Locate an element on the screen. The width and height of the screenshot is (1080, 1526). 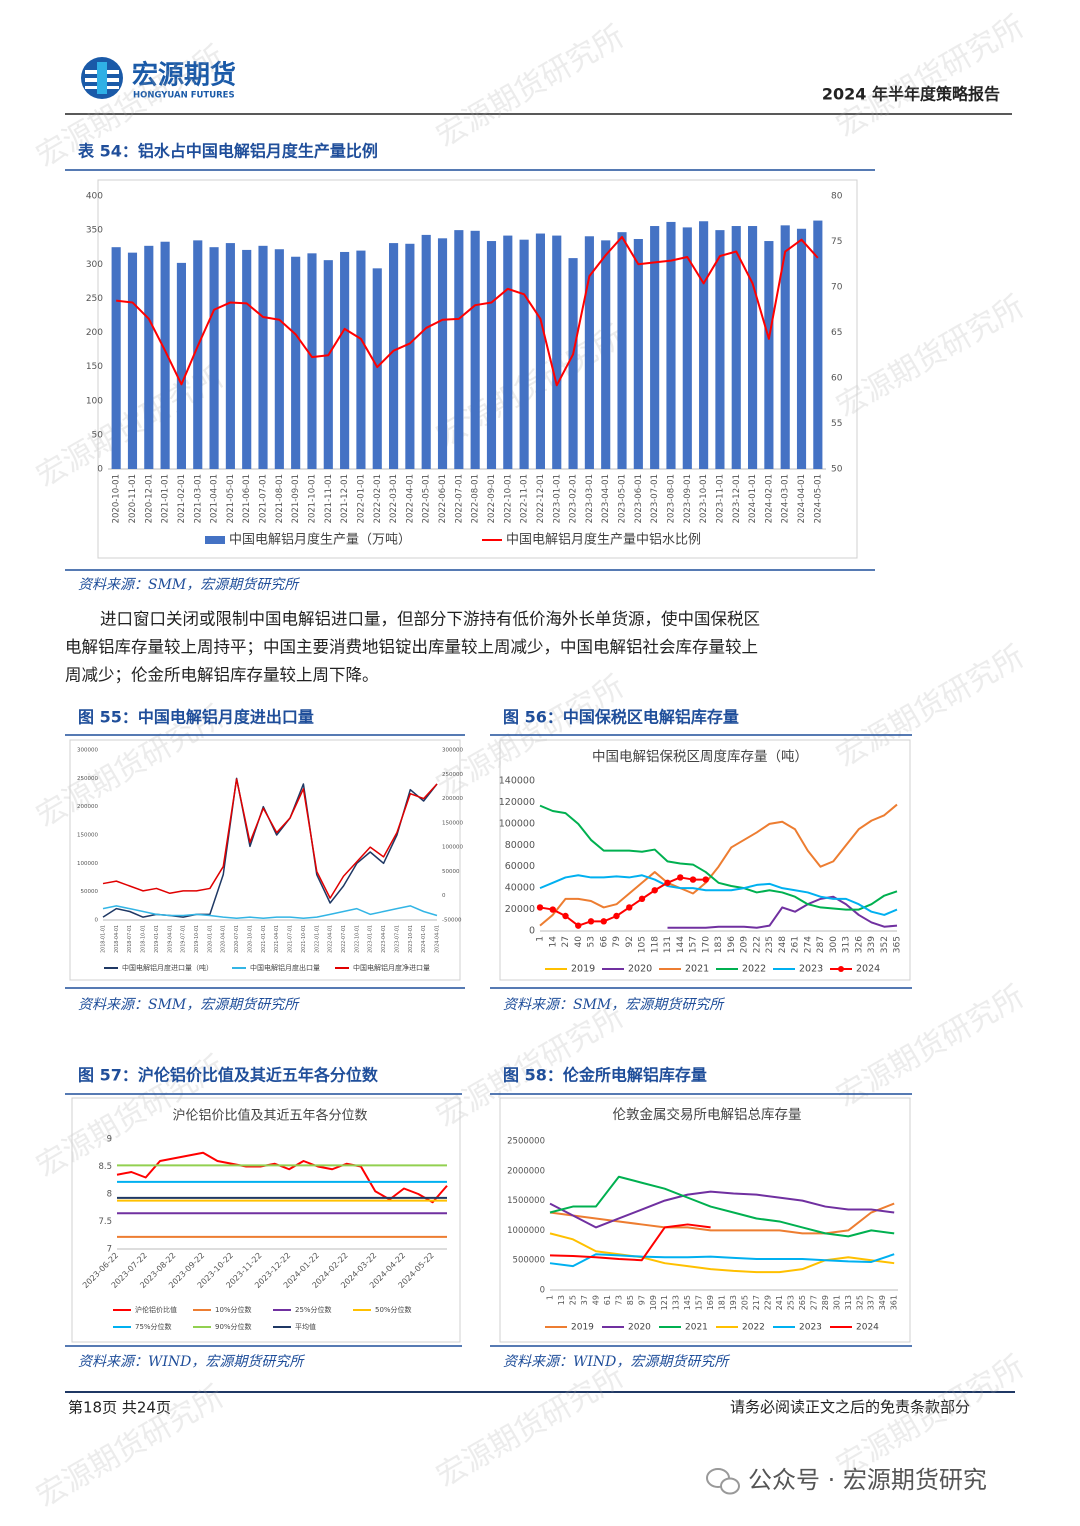
x-tick-label: 2022-02-01 is located at coordinates (378, 498).